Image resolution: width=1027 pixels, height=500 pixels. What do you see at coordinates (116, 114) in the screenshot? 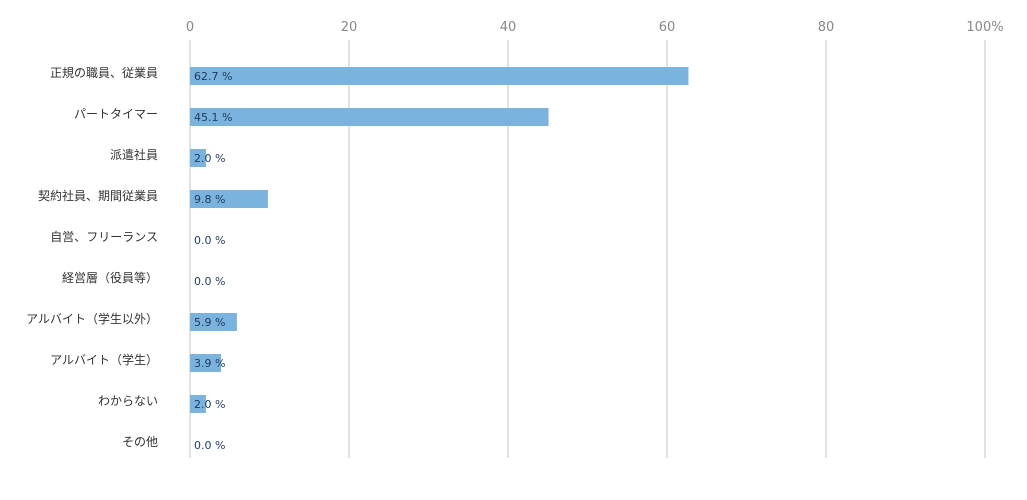
I see `category-label: パートタイマー` at bounding box center [116, 114].